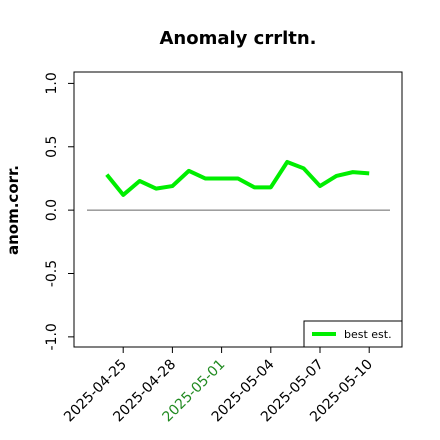 The image size is (440, 440). What do you see at coordinates (52, 210) in the screenshot?
I see `y-tick-label: 0.0` at bounding box center [52, 210].